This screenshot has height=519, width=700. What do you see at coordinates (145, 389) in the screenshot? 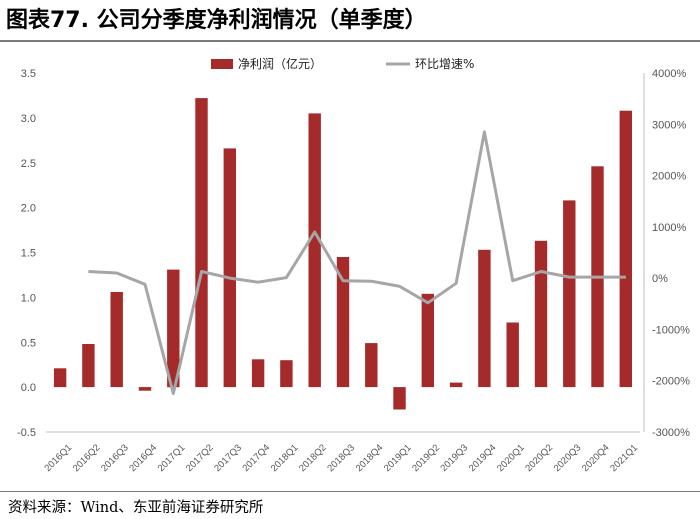
I see `bar-2016Q4` at bounding box center [145, 389].